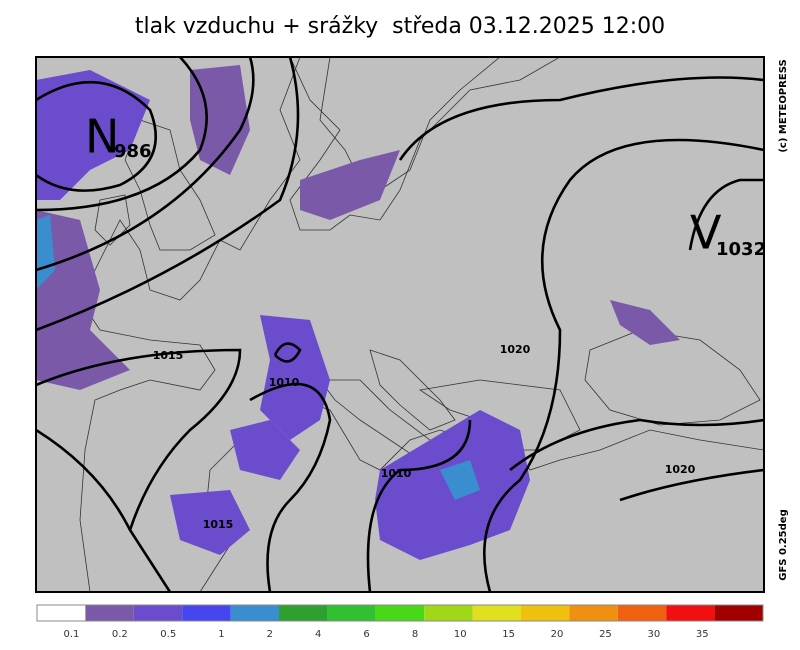 The width and height of the screenshot is (800, 650). I want to click on north-sea, so click(425, 144).